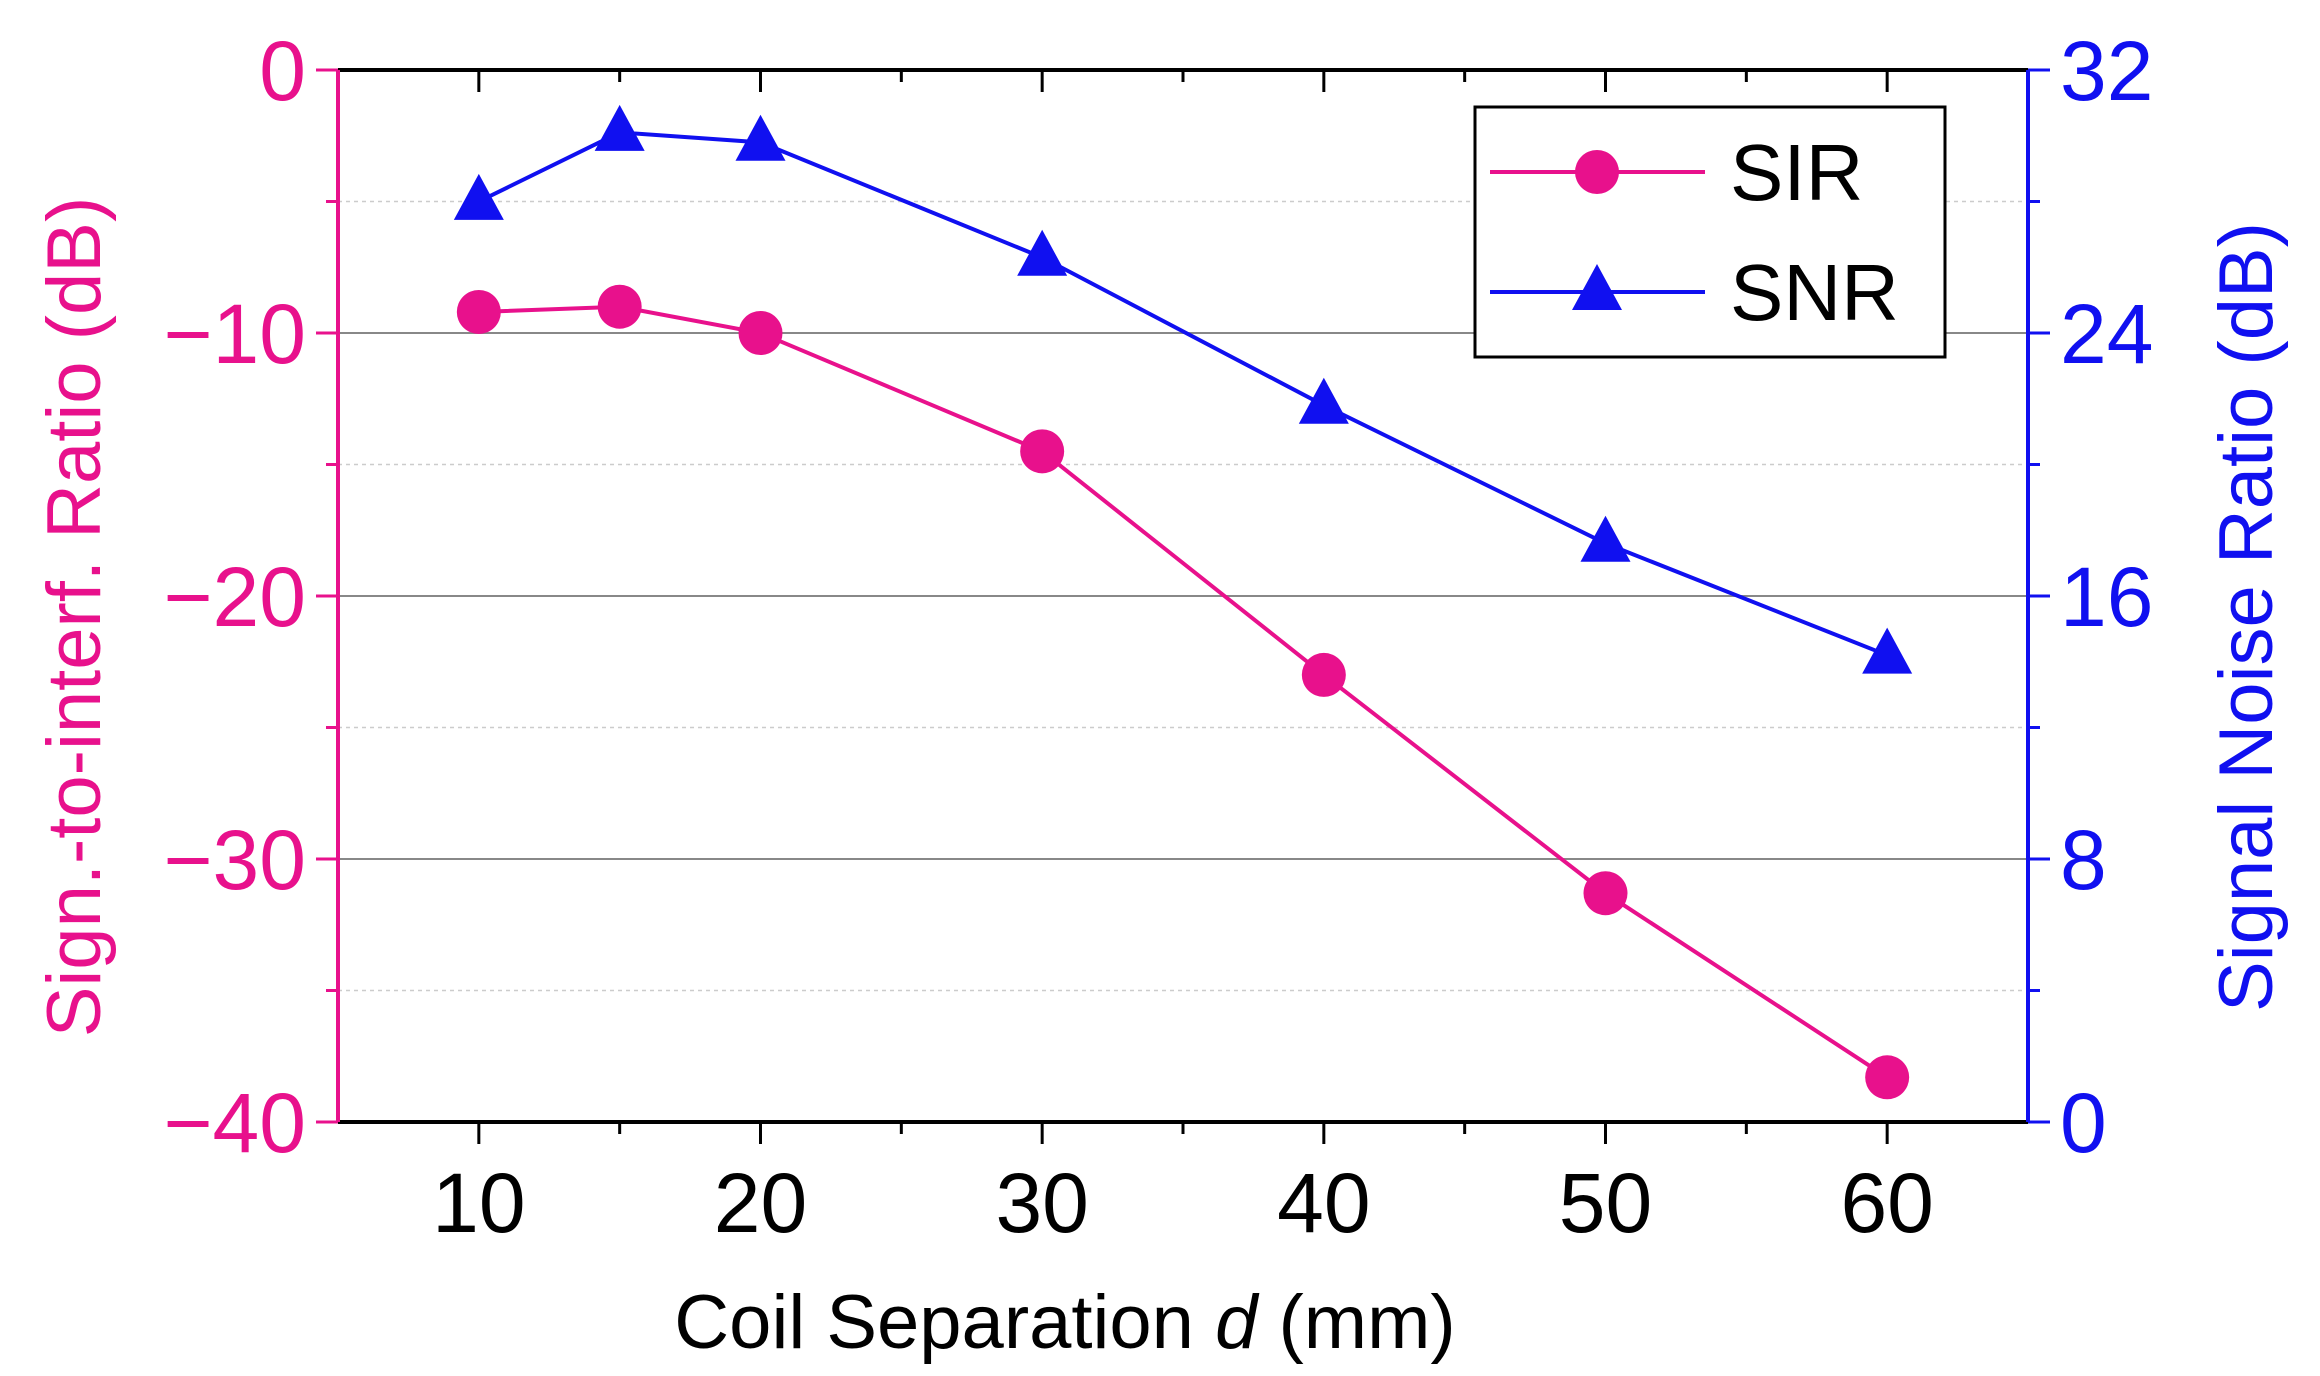 Image resolution: width=2320 pixels, height=1376 pixels. I want to click on legend-box, so click(1710, 232).